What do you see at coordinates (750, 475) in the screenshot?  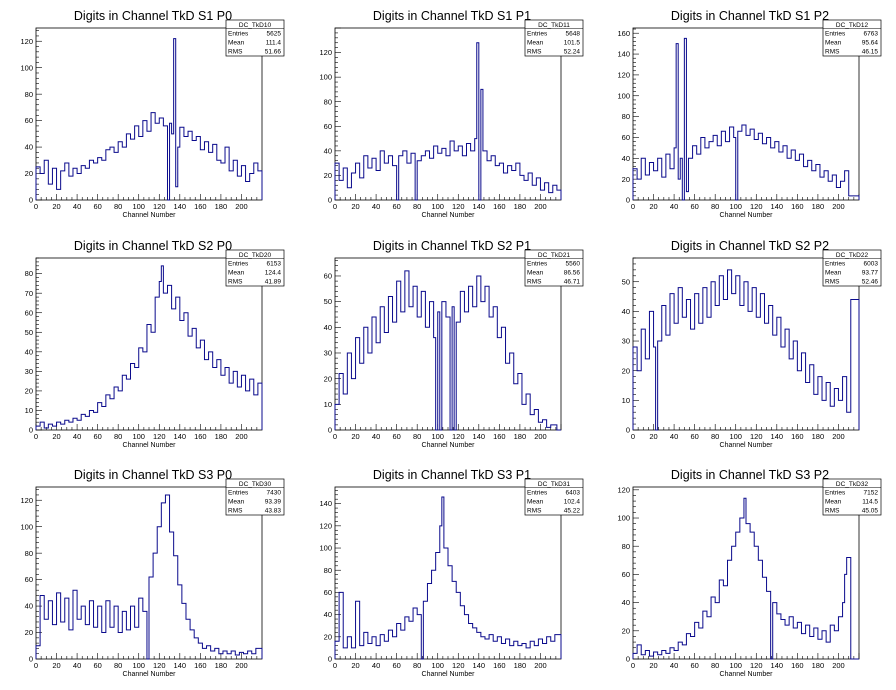 I see `panel-title: Digits in Channel TkD S3 P2` at bounding box center [750, 475].